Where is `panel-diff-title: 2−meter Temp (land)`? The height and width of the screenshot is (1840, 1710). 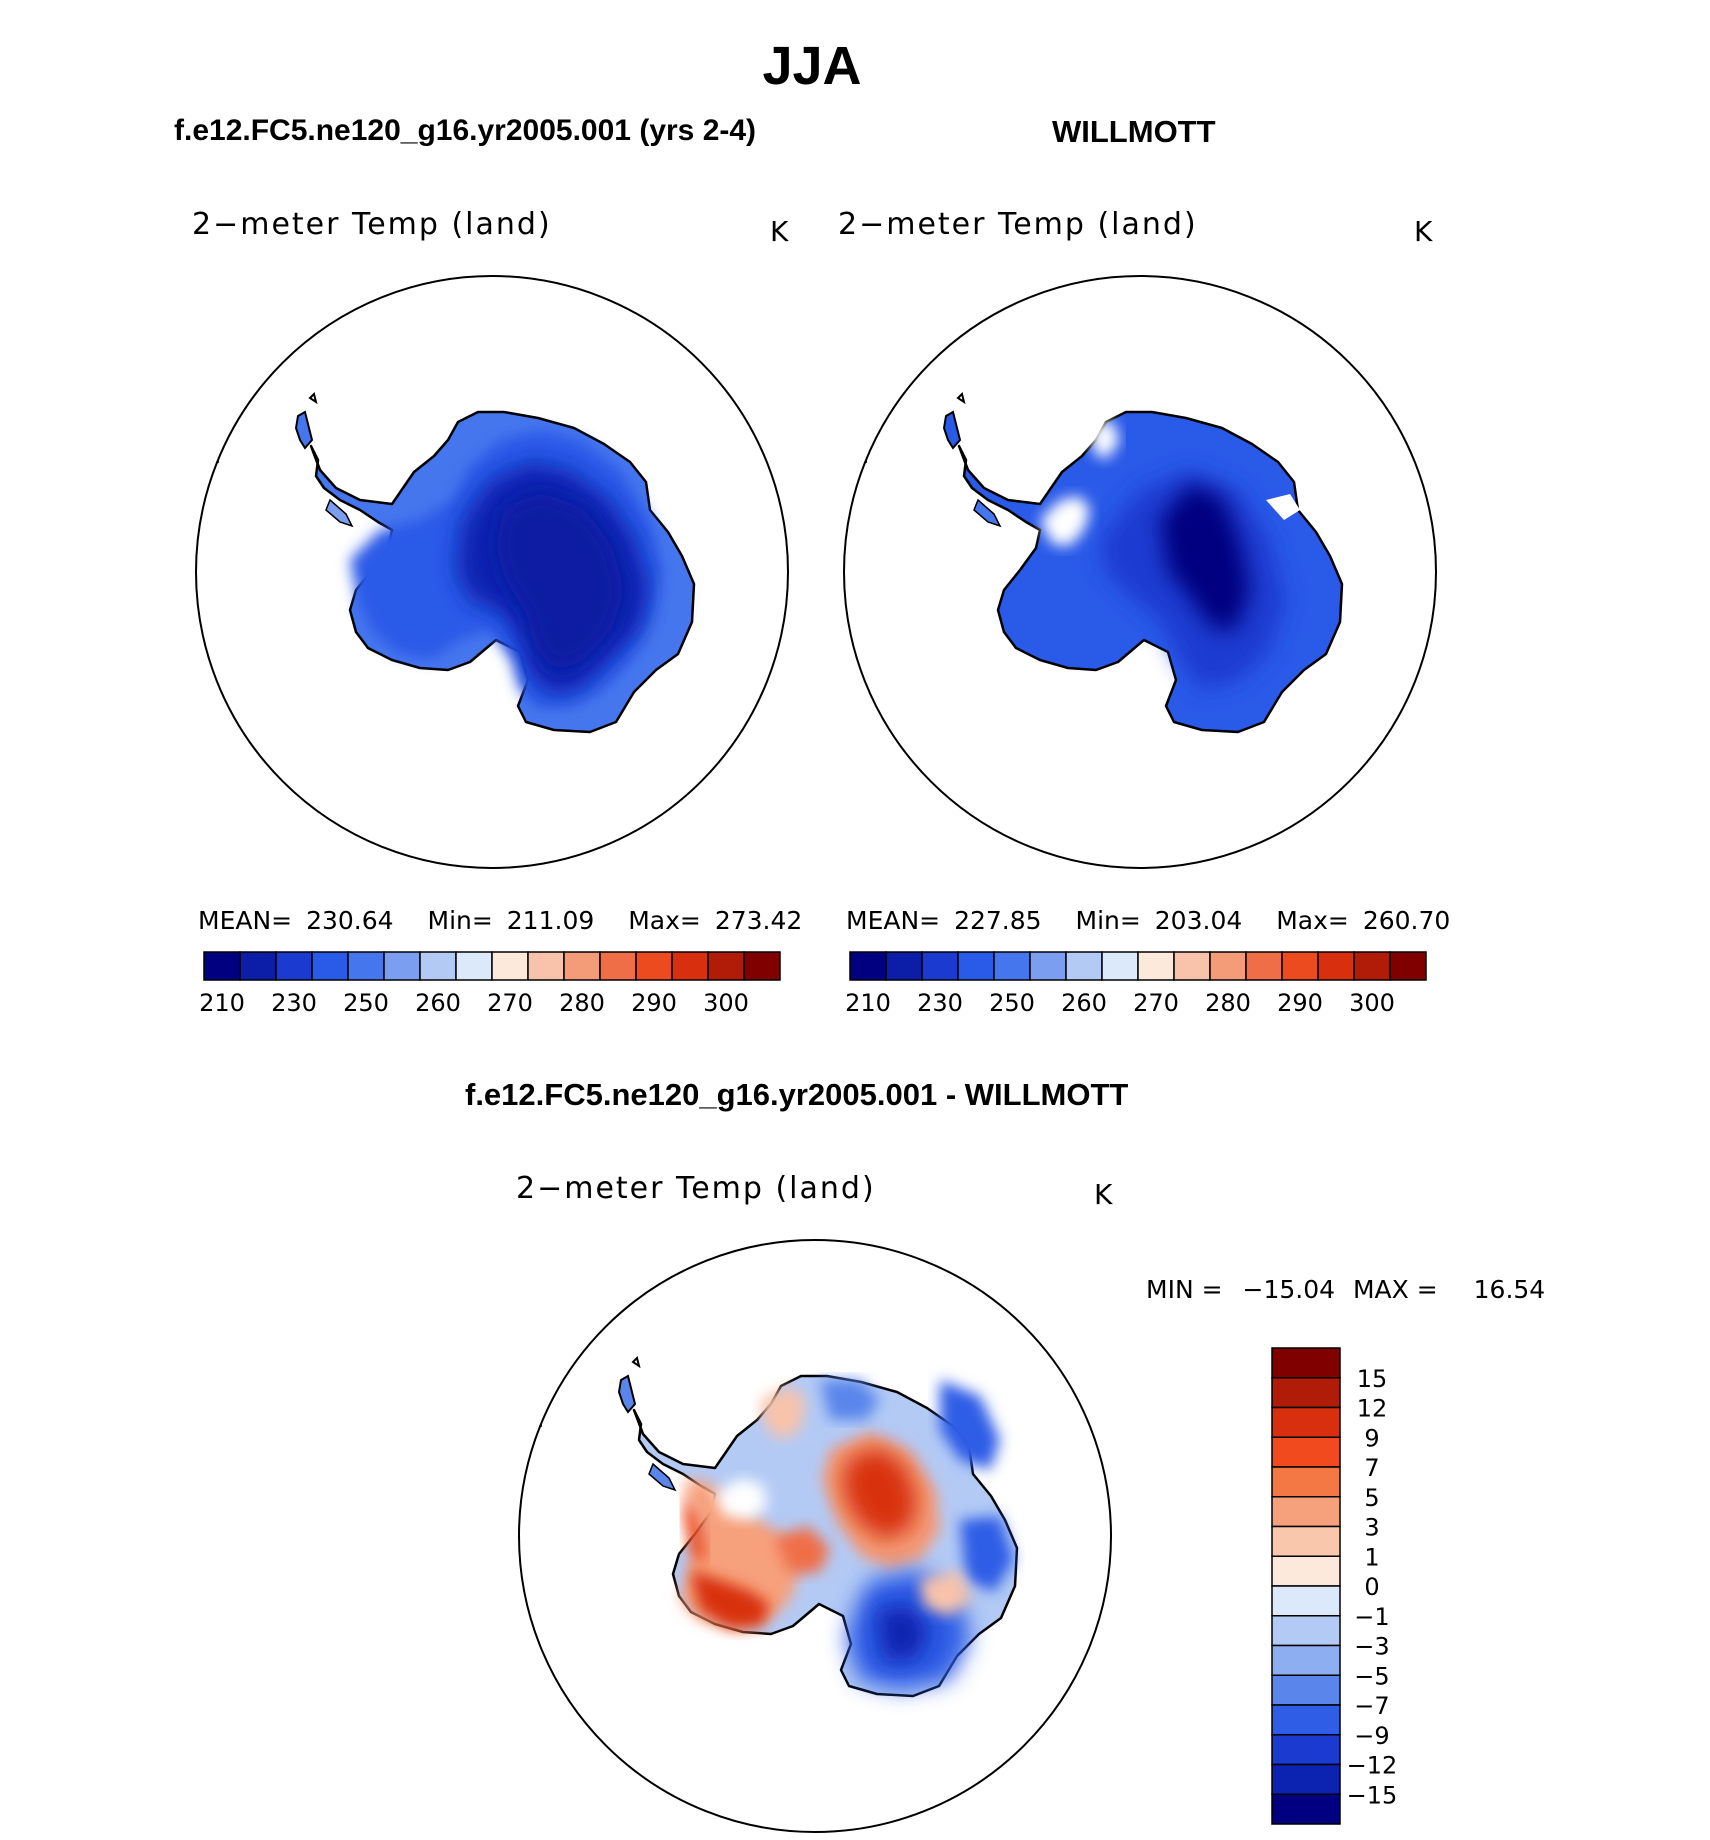 panel-diff-title: 2−meter Temp (land) is located at coordinates (696, 1188).